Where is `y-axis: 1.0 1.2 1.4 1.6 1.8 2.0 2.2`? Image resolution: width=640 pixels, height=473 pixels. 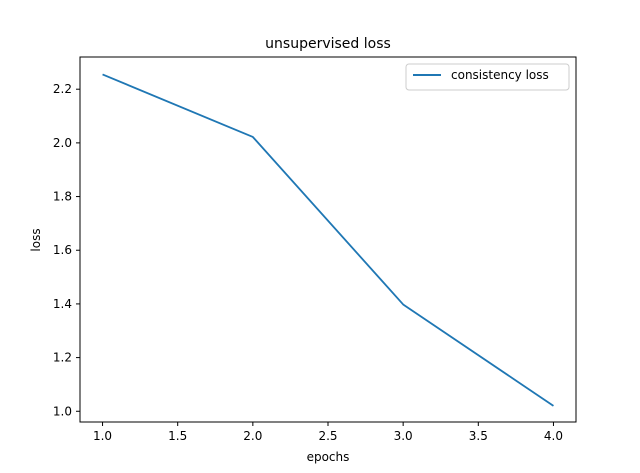 y-axis: 1.0 1.2 1.4 1.6 1.8 2.0 2.2 is located at coordinates (66, 250).